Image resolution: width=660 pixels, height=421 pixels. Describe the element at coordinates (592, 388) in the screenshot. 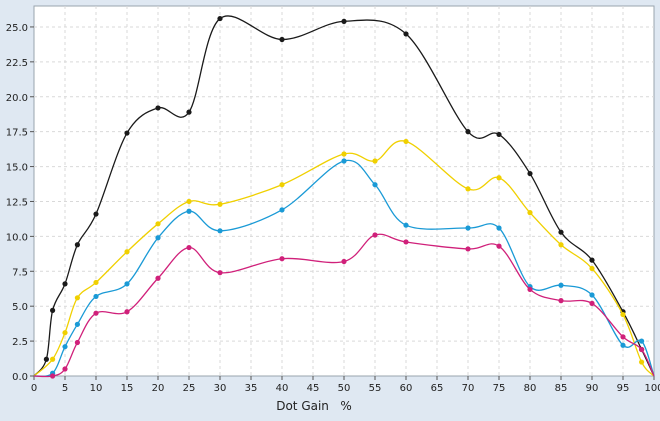

I see `x-tick-label: 90` at that location.